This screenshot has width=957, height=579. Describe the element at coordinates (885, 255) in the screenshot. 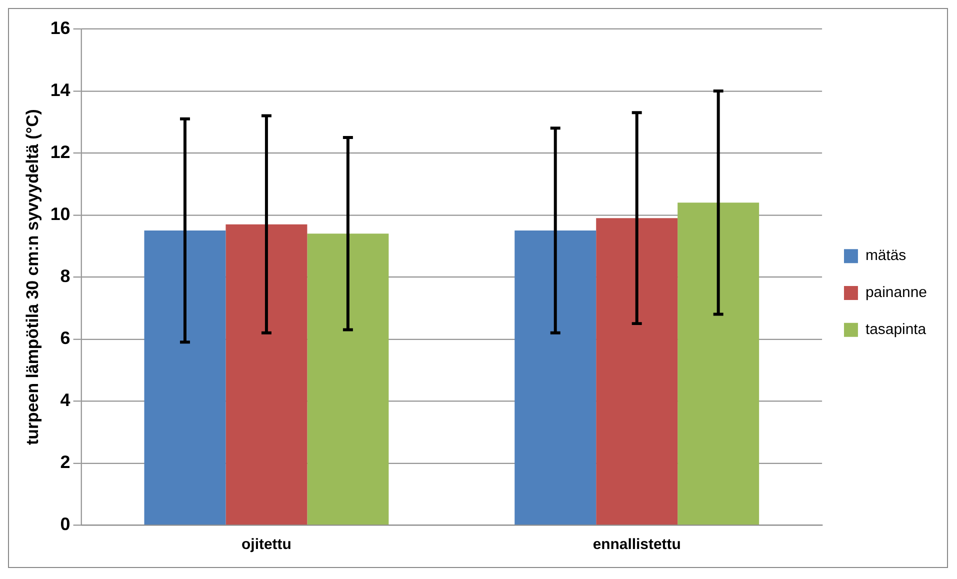

I see `legend-label: mätäs` at that location.